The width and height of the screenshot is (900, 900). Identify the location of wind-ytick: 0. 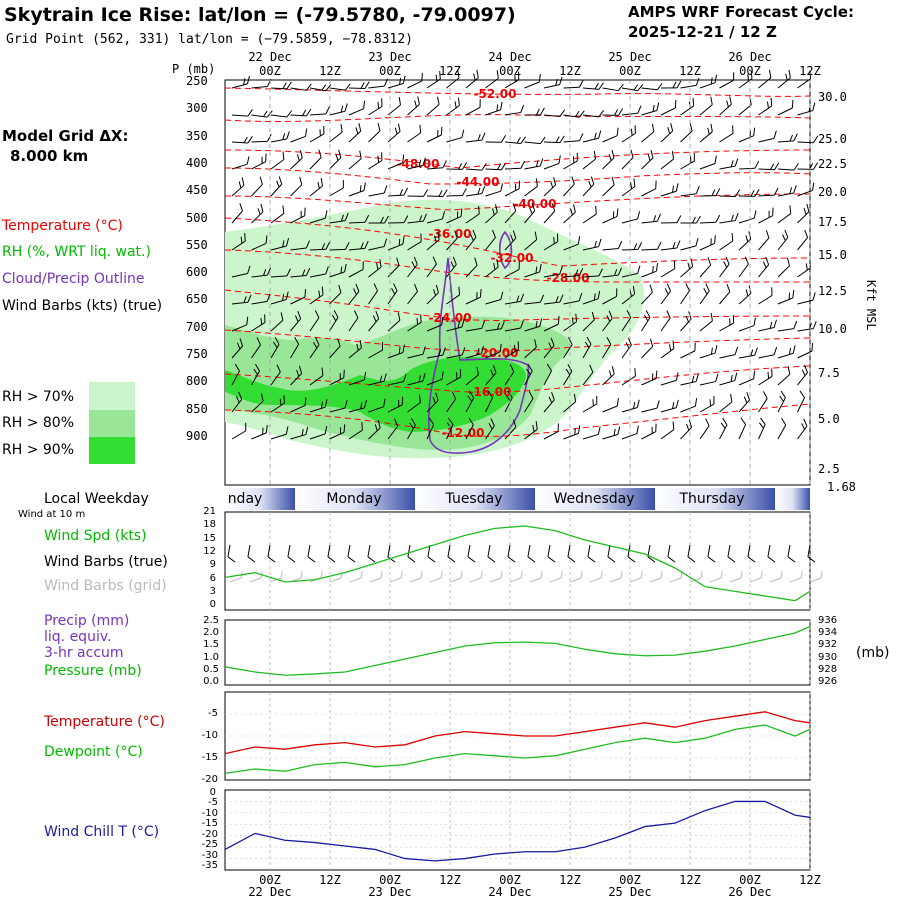
(212, 605).